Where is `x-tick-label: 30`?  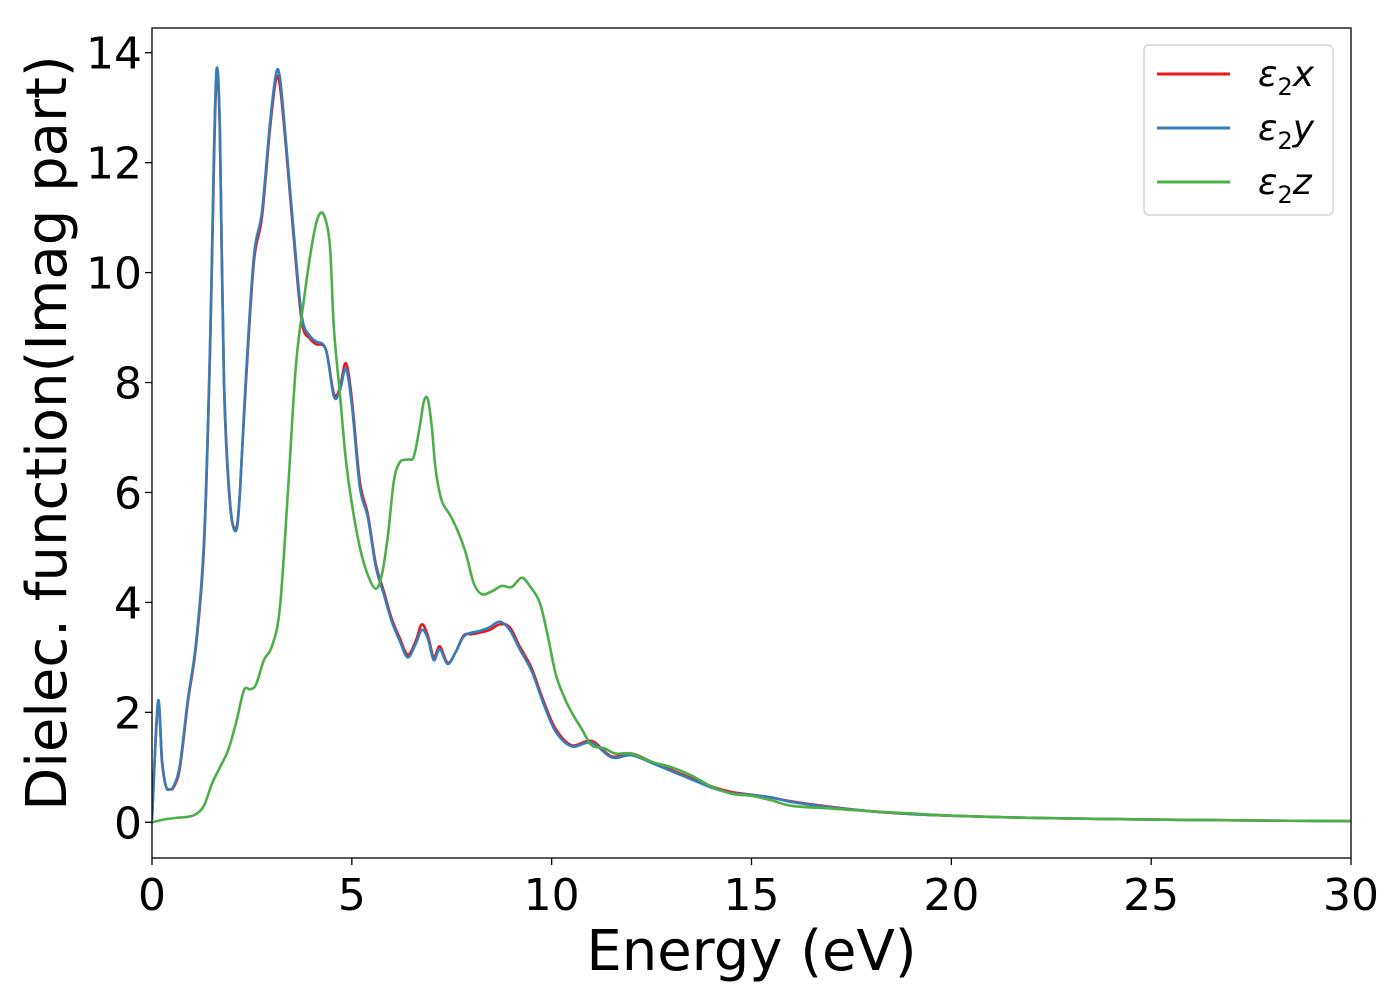
x-tick-label: 30 is located at coordinates (1351, 895).